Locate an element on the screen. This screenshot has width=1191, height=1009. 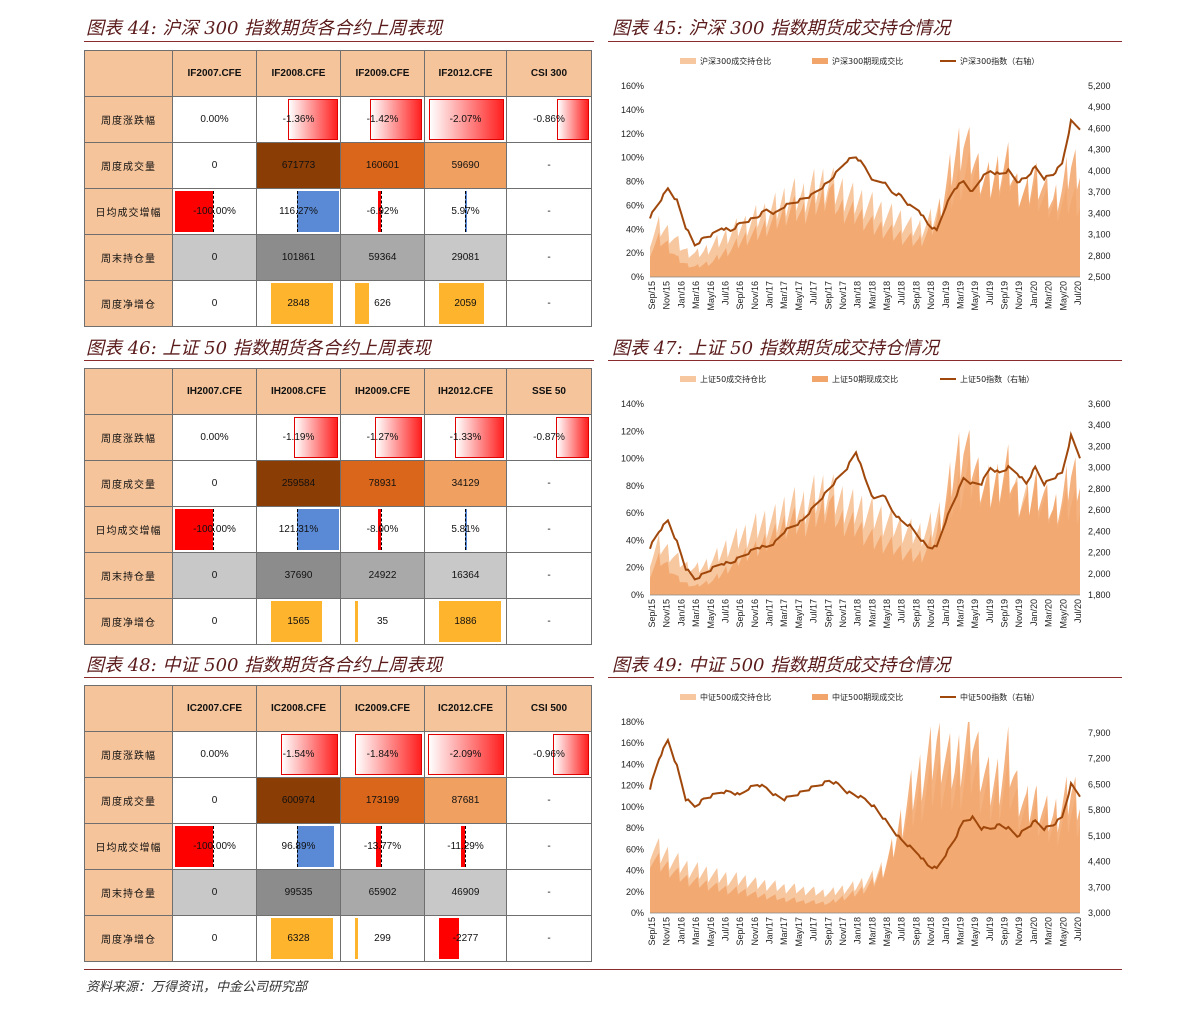
cell-value: 46909 is located at coordinates (465, 892).